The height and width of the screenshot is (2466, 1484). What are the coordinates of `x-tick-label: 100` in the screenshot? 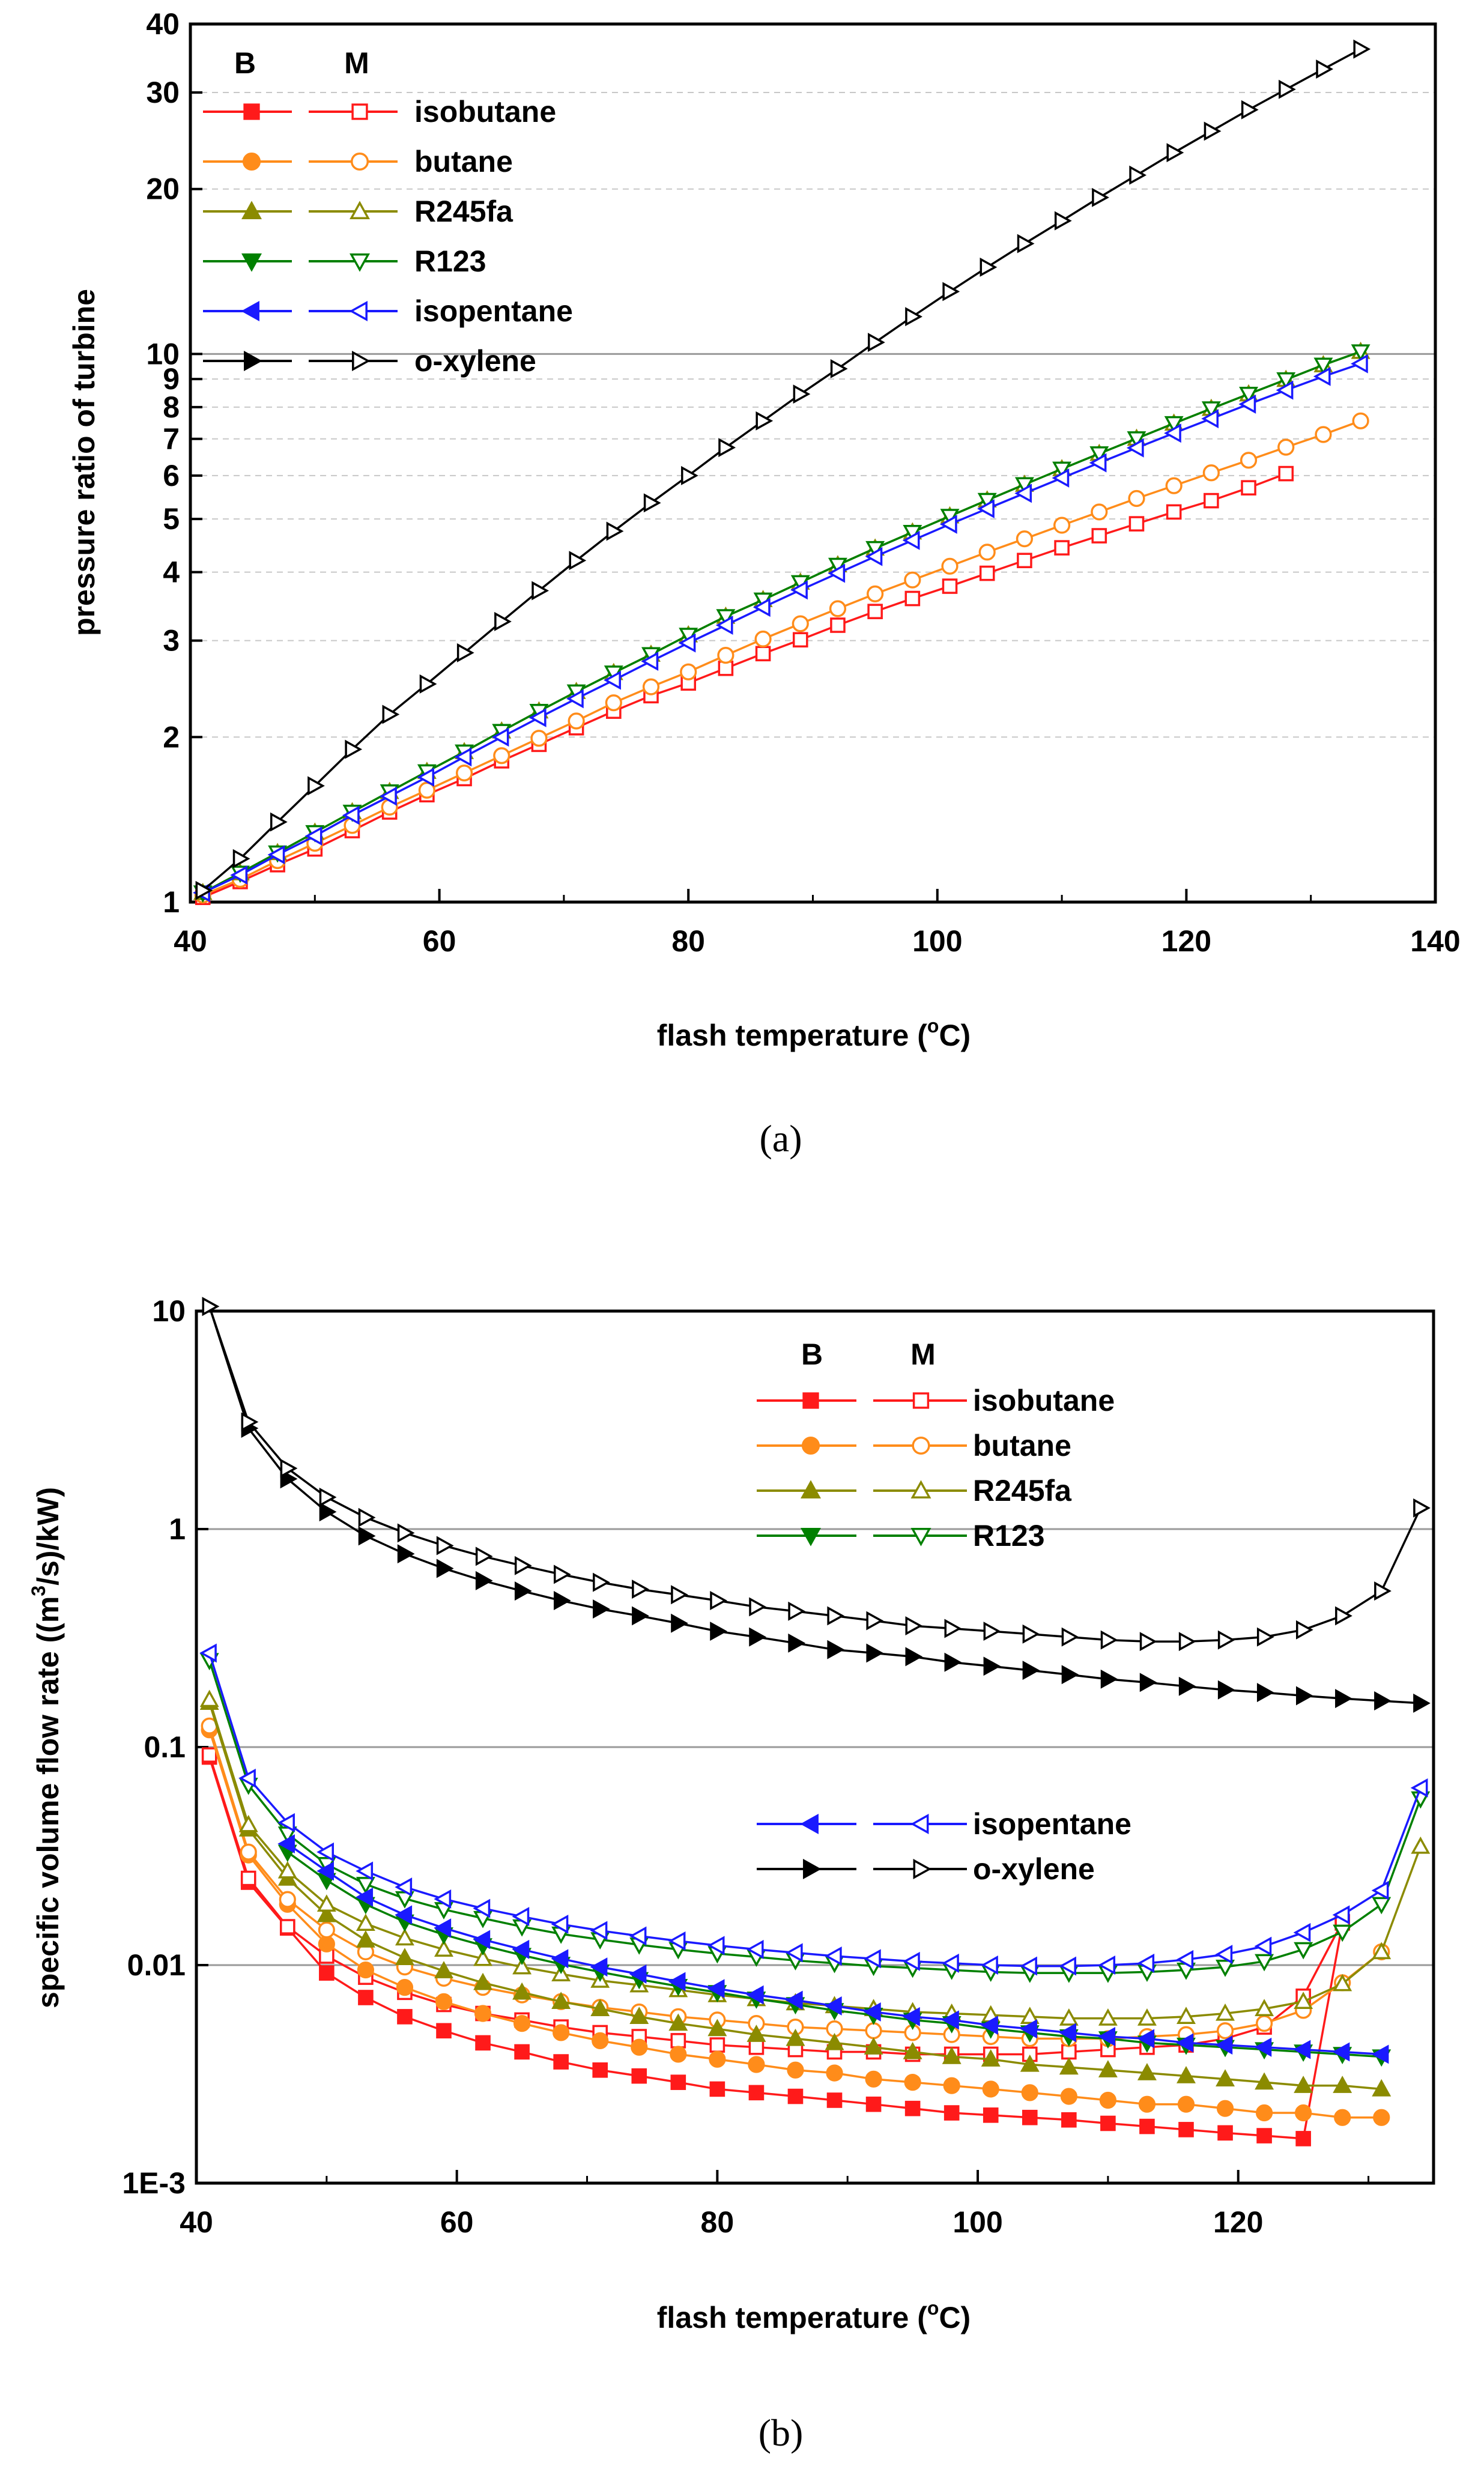 It's located at (977, 2222).